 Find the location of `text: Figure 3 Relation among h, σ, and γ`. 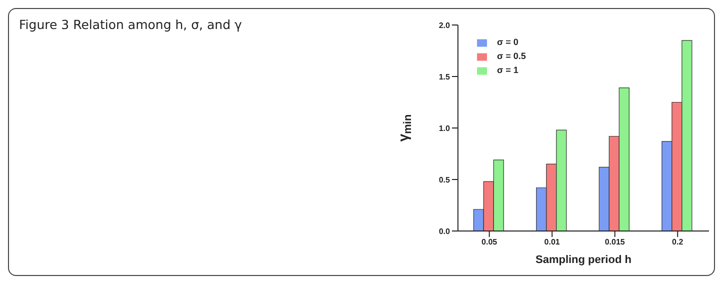

text: Figure 3 Relation among h, σ, and γ is located at coordinates (130, 24).